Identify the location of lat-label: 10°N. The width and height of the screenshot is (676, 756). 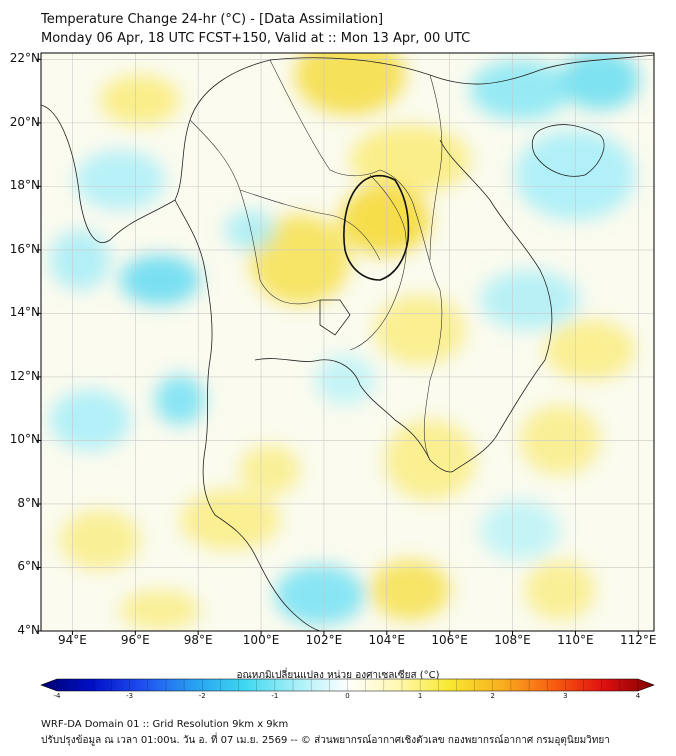
(24, 439).